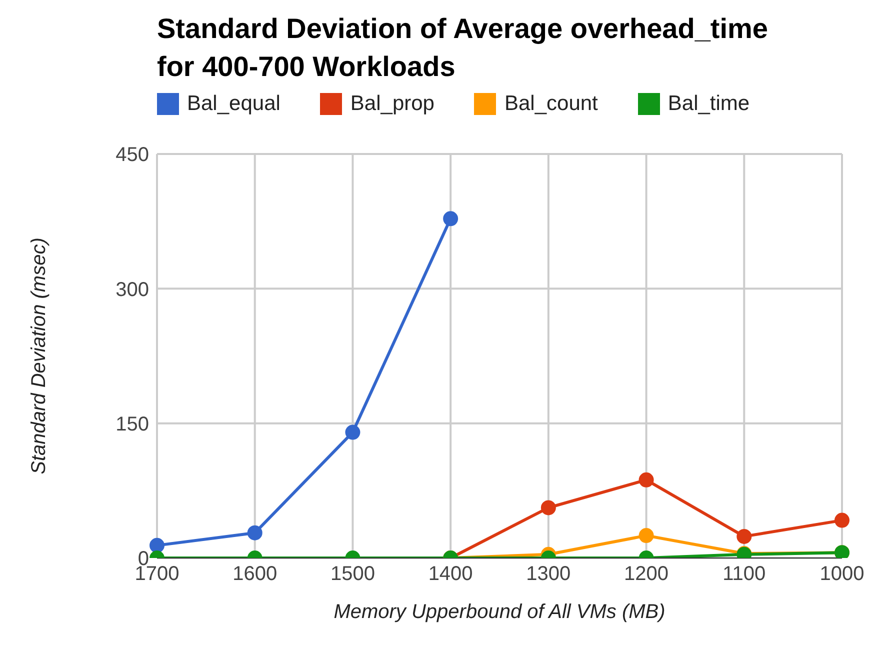  I want to click on y-tick-label: 300, so click(132, 289).